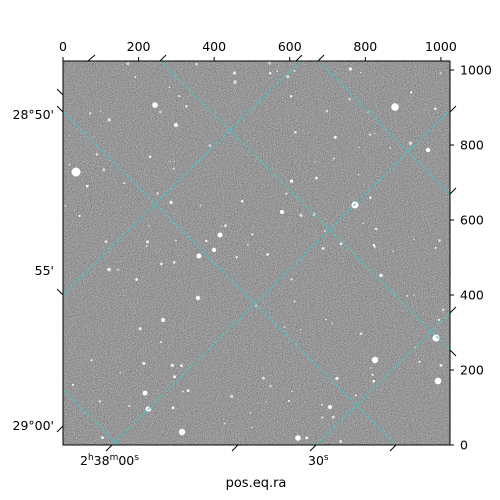  What do you see at coordinates (476, 70) in the screenshot?
I see `right-tick-label-5: 1000` at bounding box center [476, 70].